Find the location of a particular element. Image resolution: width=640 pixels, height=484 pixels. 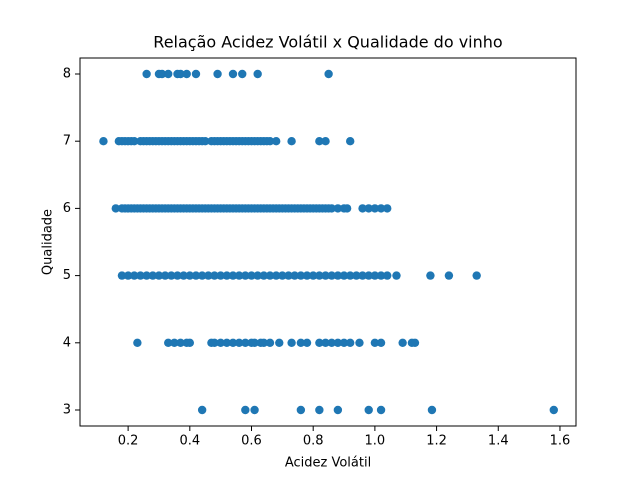

y-tick-label: 7 is located at coordinates (67, 141).